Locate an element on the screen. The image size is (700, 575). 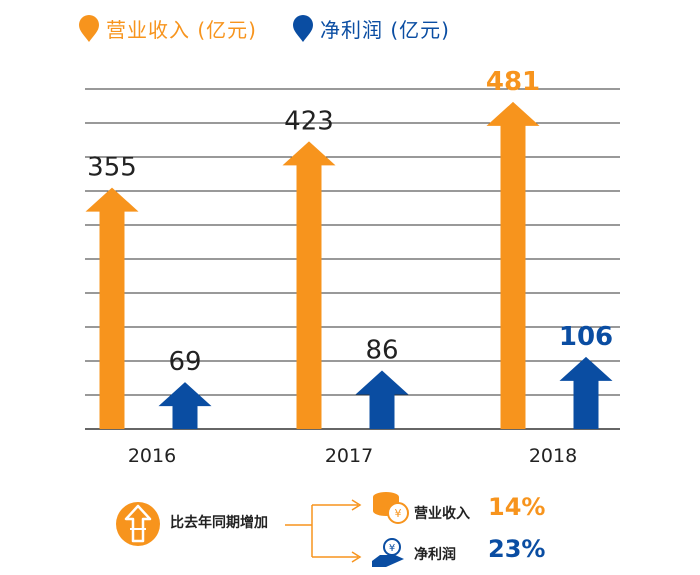
upward-arrow-badge-icon is located at coordinates (138, 524).